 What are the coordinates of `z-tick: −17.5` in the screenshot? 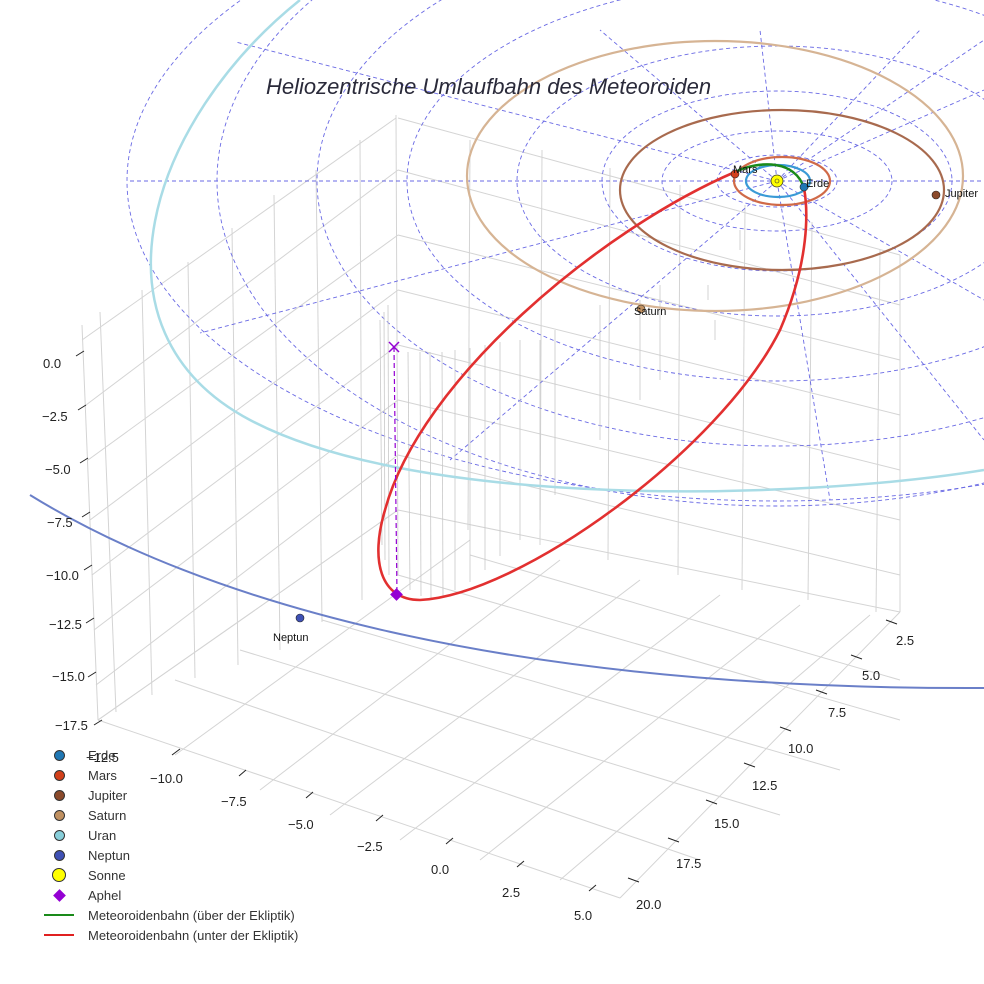 It's located at (71, 725).